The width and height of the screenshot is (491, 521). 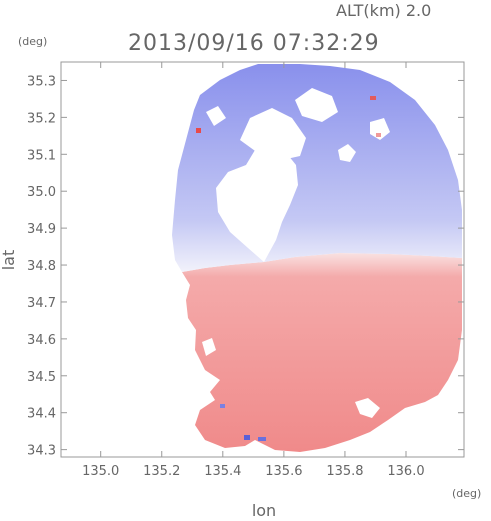 I want to click on x-tick-label: 135.0, so click(x=100, y=471).